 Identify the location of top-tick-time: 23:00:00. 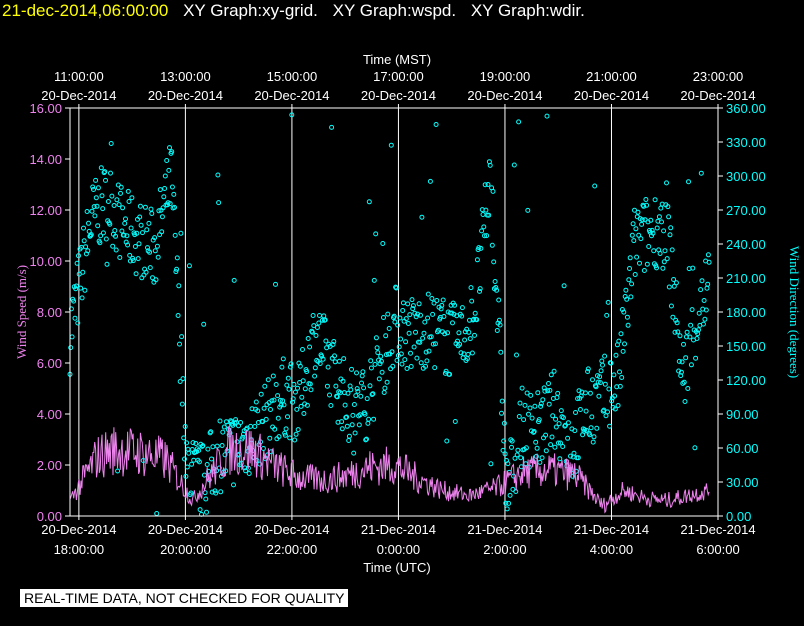
(718, 76).